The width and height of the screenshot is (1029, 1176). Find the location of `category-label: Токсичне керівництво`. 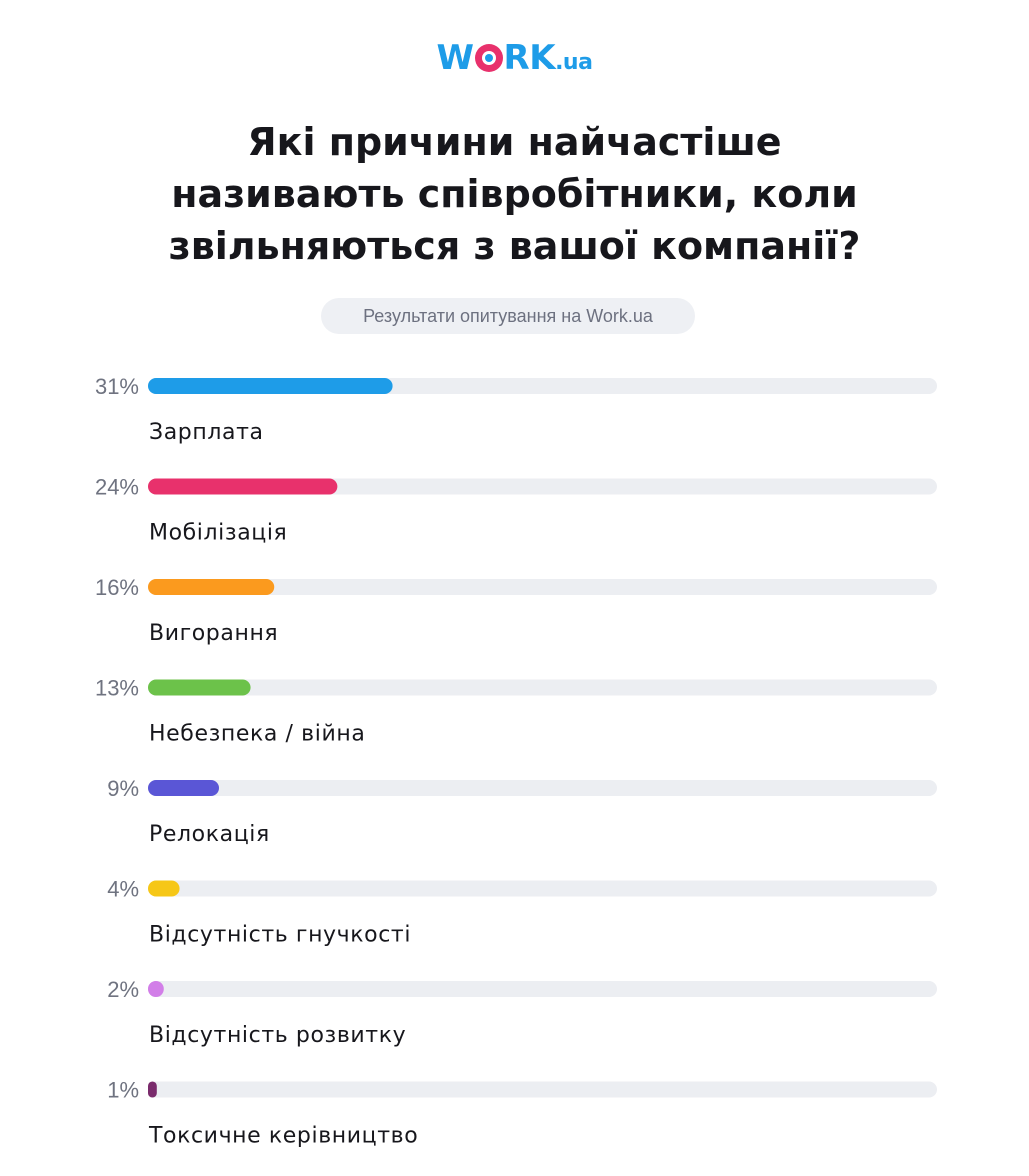

category-label: Токсичне керівництво is located at coordinates (283, 1136).